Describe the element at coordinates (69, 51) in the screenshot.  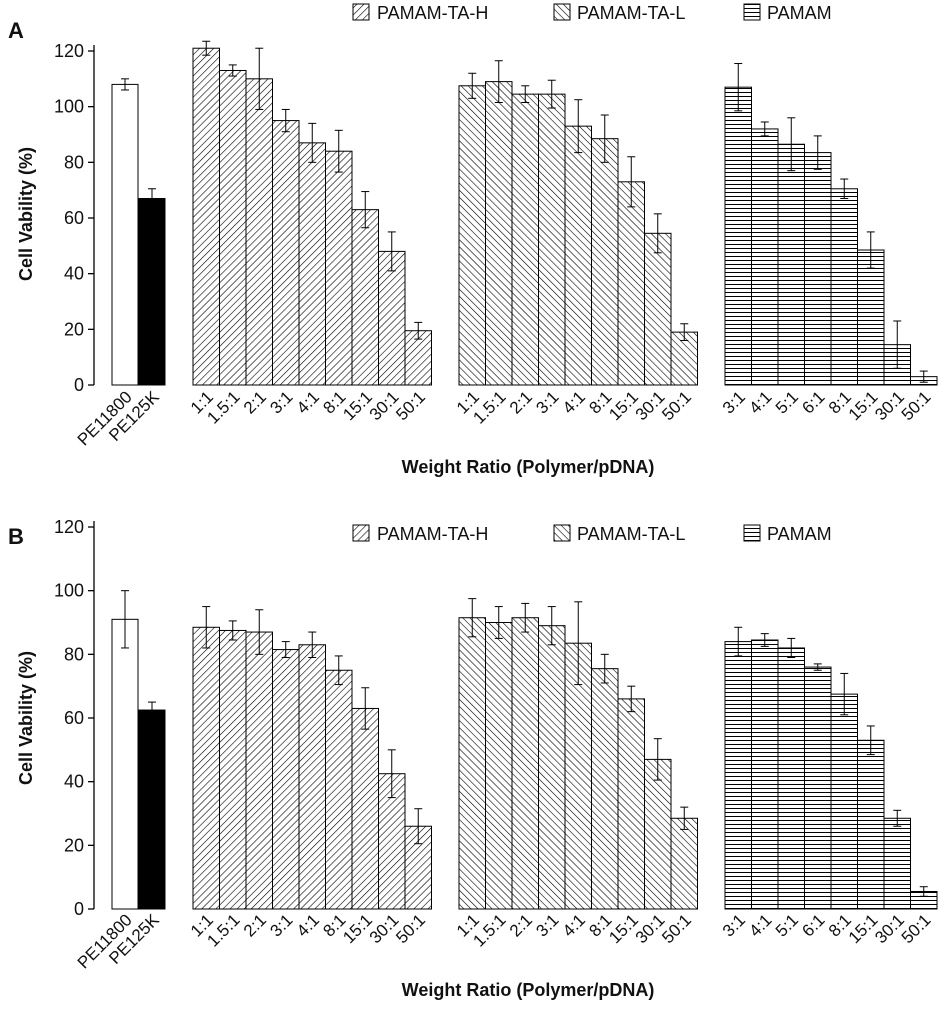
I see `y-tick-label: 120` at that location.